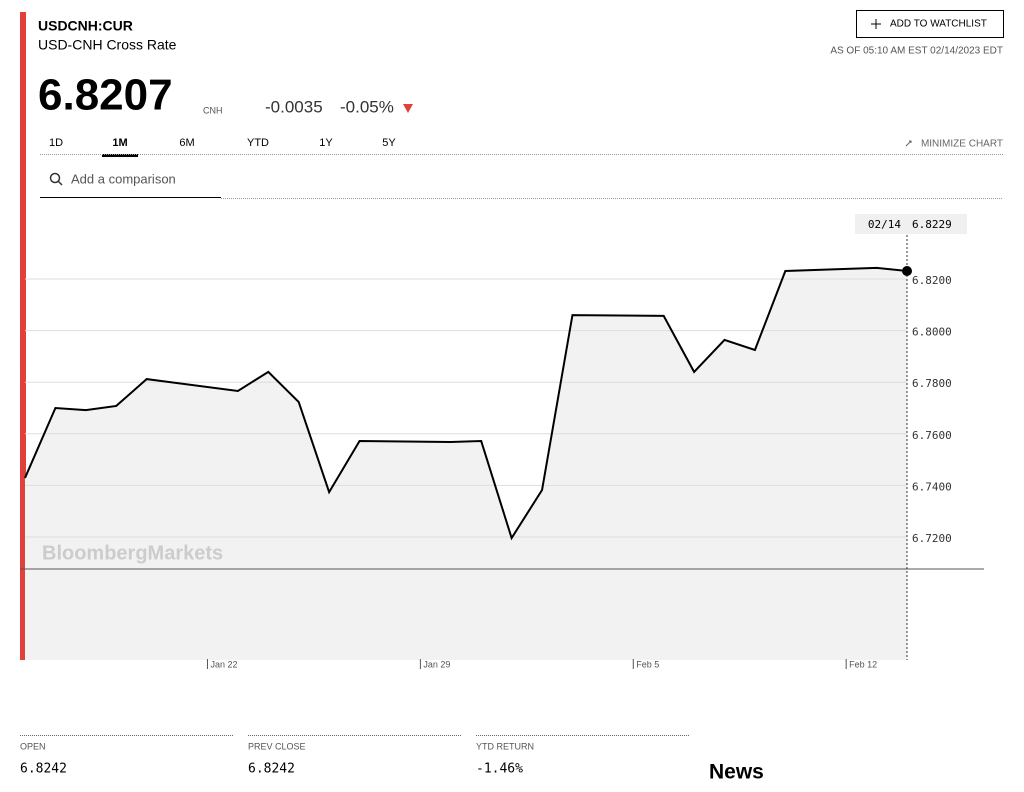 Image resolution: width=1024 pixels, height=792 pixels. What do you see at coordinates (932, 538) in the screenshot?
I see `y-tick-label: 6.7200` at bounding box center [932, 538].